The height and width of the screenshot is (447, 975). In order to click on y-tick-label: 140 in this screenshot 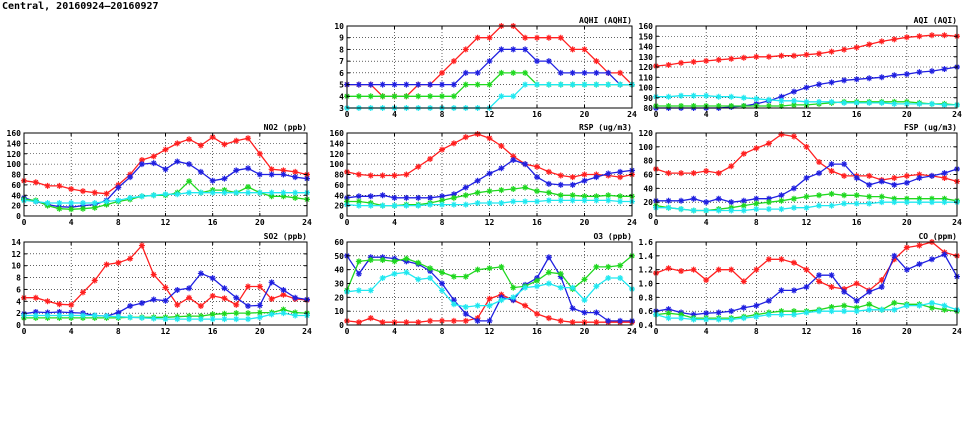, I will do `click(14, 143)`.